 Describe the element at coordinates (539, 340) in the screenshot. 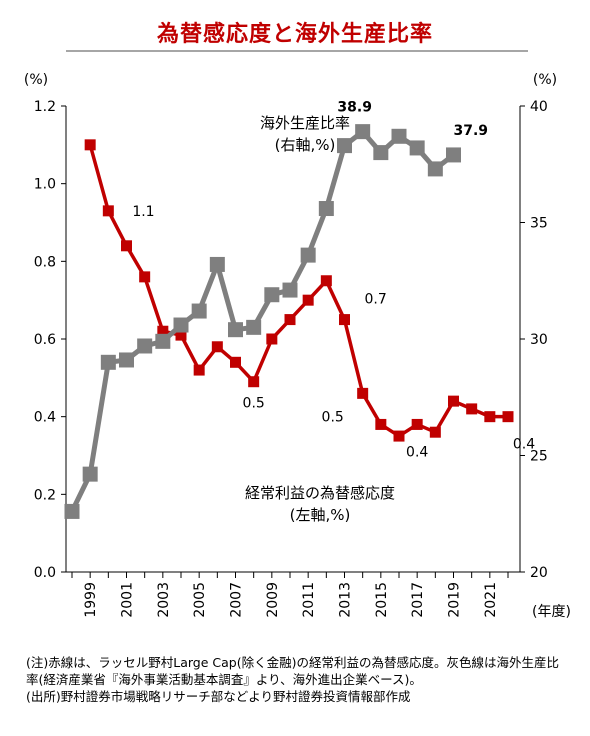

I see `right-axis-tick-label: 30` at that location.